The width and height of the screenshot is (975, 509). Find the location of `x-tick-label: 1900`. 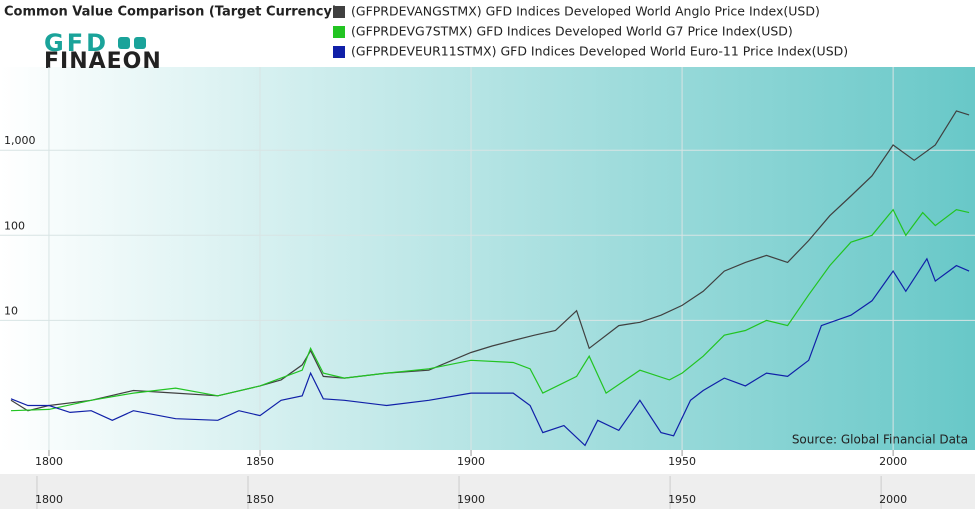

x-tick-label: 1900 is located at coordinates (471, 461).